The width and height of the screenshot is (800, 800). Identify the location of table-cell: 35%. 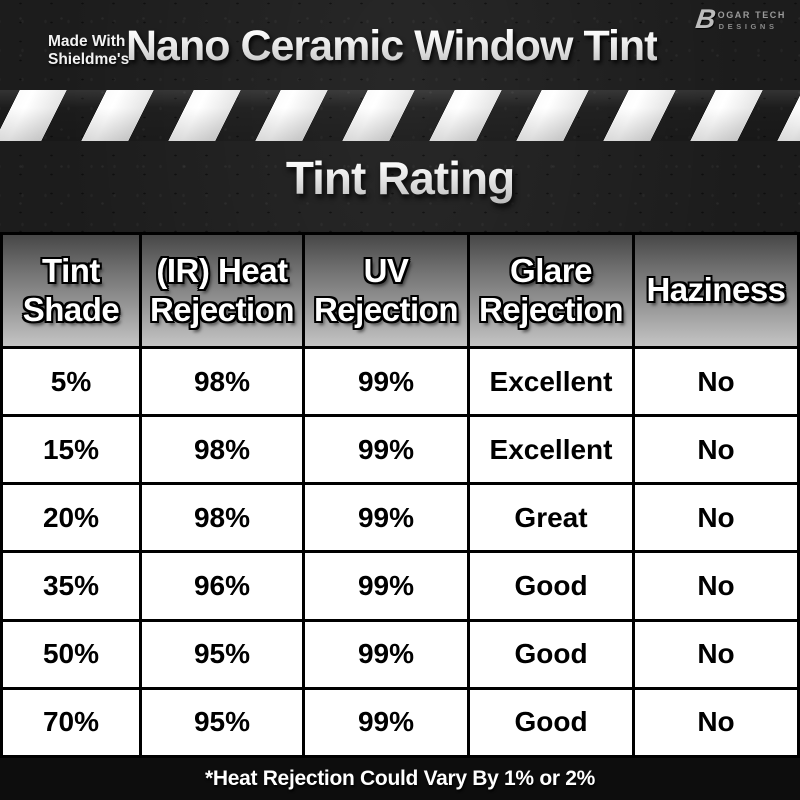
(71, 586).